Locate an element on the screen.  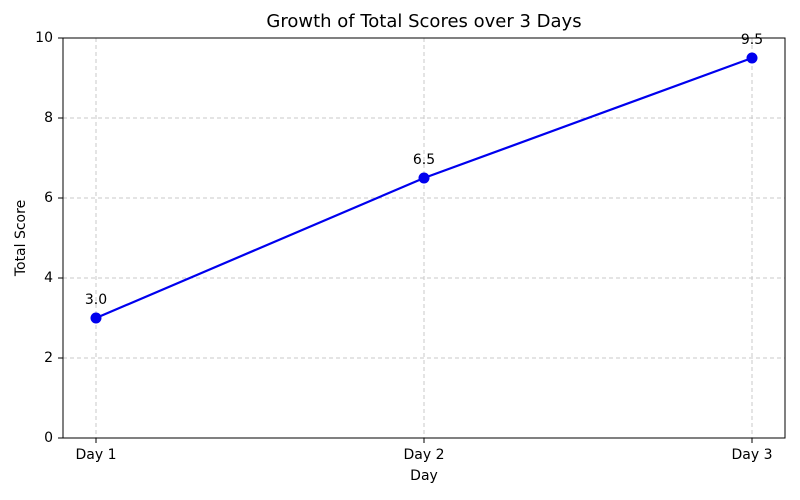
x-tick-label: Day 2 is located at coordinates (423, 455).